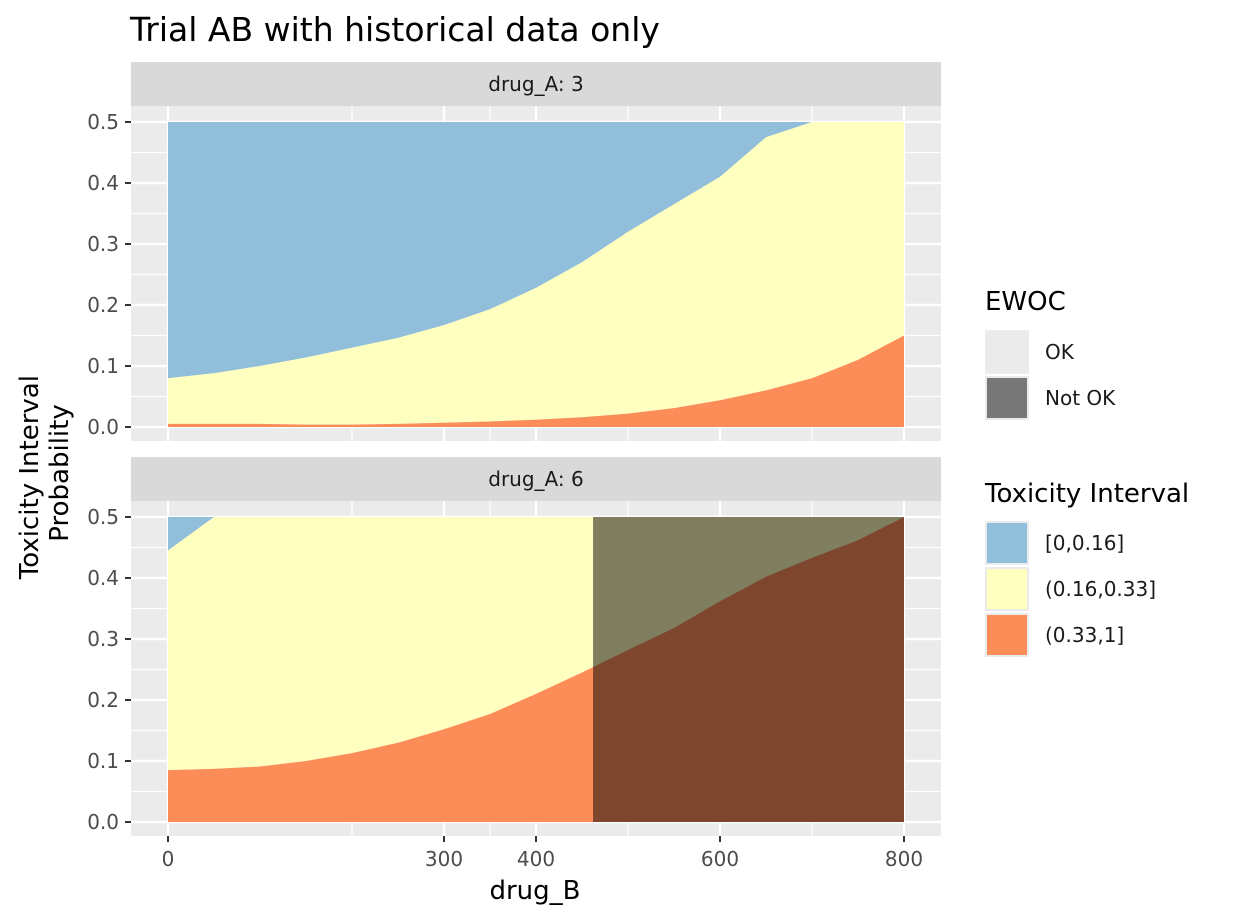 The image size is (1244, 921). What do you see at coordinates (444, 859) in the screenshot?
I see `x-tick-label: 300` at bounding box center [444, 859].